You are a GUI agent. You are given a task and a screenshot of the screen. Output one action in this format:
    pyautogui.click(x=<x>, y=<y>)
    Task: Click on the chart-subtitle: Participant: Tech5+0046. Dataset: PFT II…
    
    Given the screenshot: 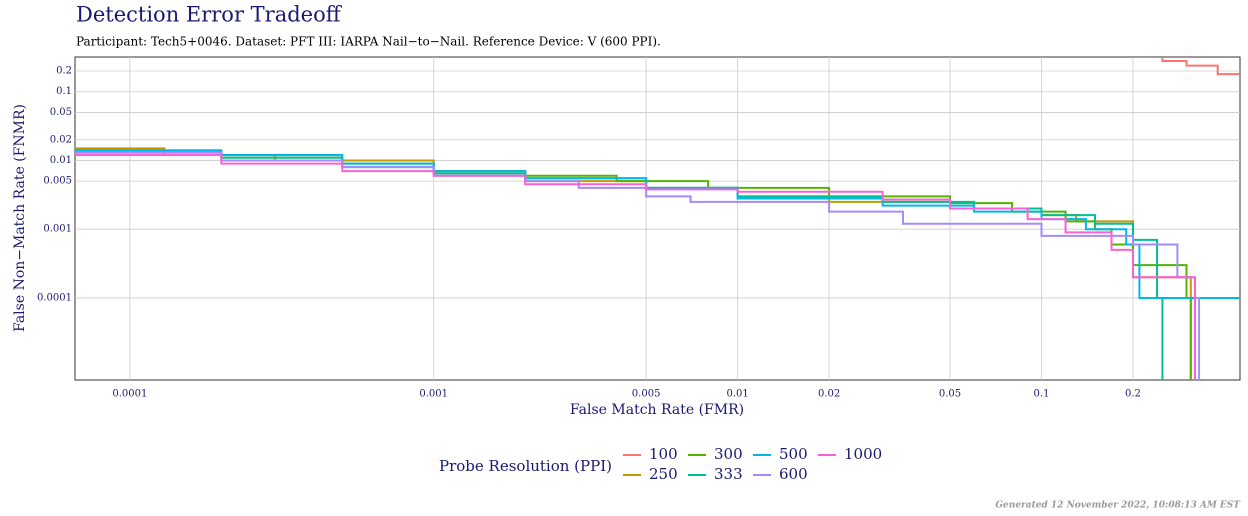 What is the action you would take?
    pyautogui.click(x=368, y=42)
    